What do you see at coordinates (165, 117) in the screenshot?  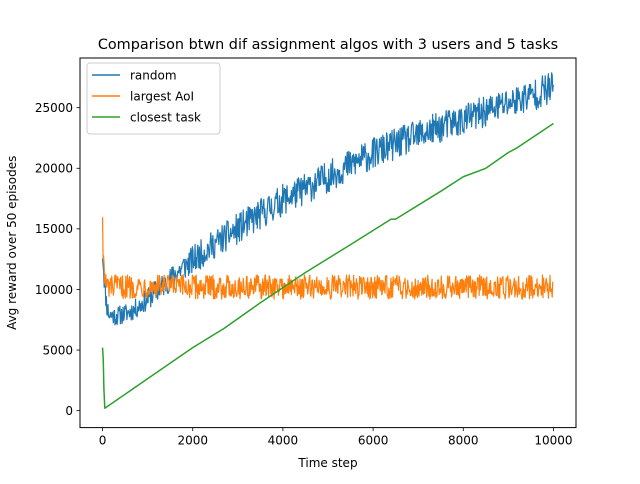 I see `legend-label-closest-task: closest task` at bounding box center [165, 117].